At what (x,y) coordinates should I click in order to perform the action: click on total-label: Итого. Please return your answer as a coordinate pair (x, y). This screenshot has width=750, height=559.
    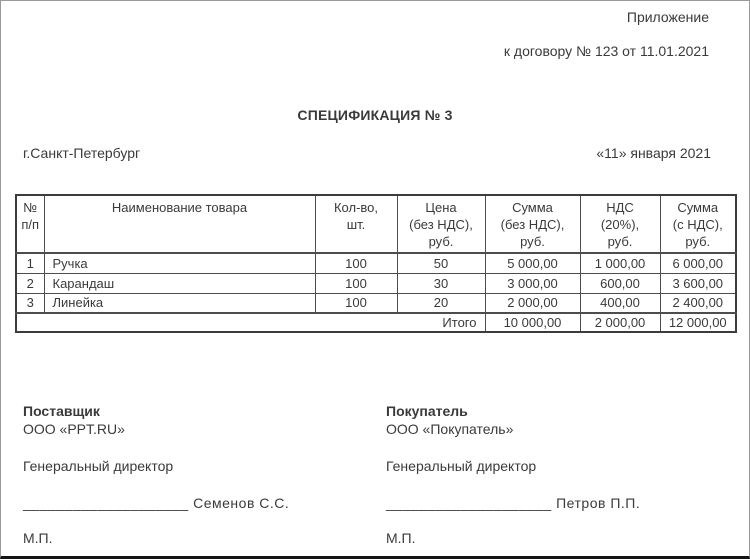
    Looking at the image, I should click on (250, 322).